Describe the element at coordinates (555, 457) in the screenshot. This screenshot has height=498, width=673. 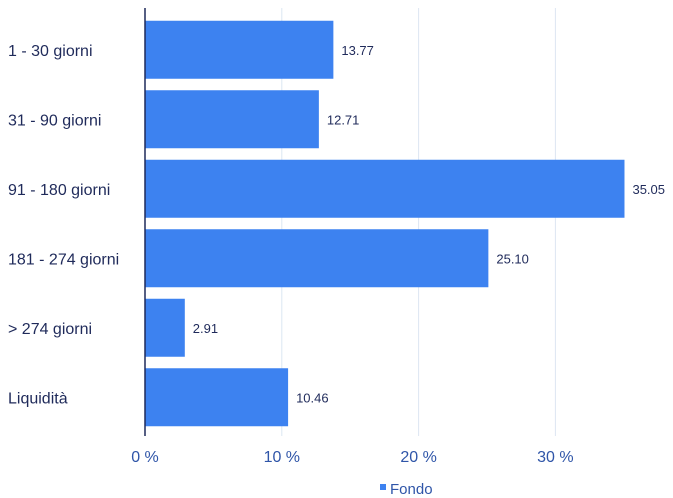
I see `x-tick-label-30: 30 %` at that location.